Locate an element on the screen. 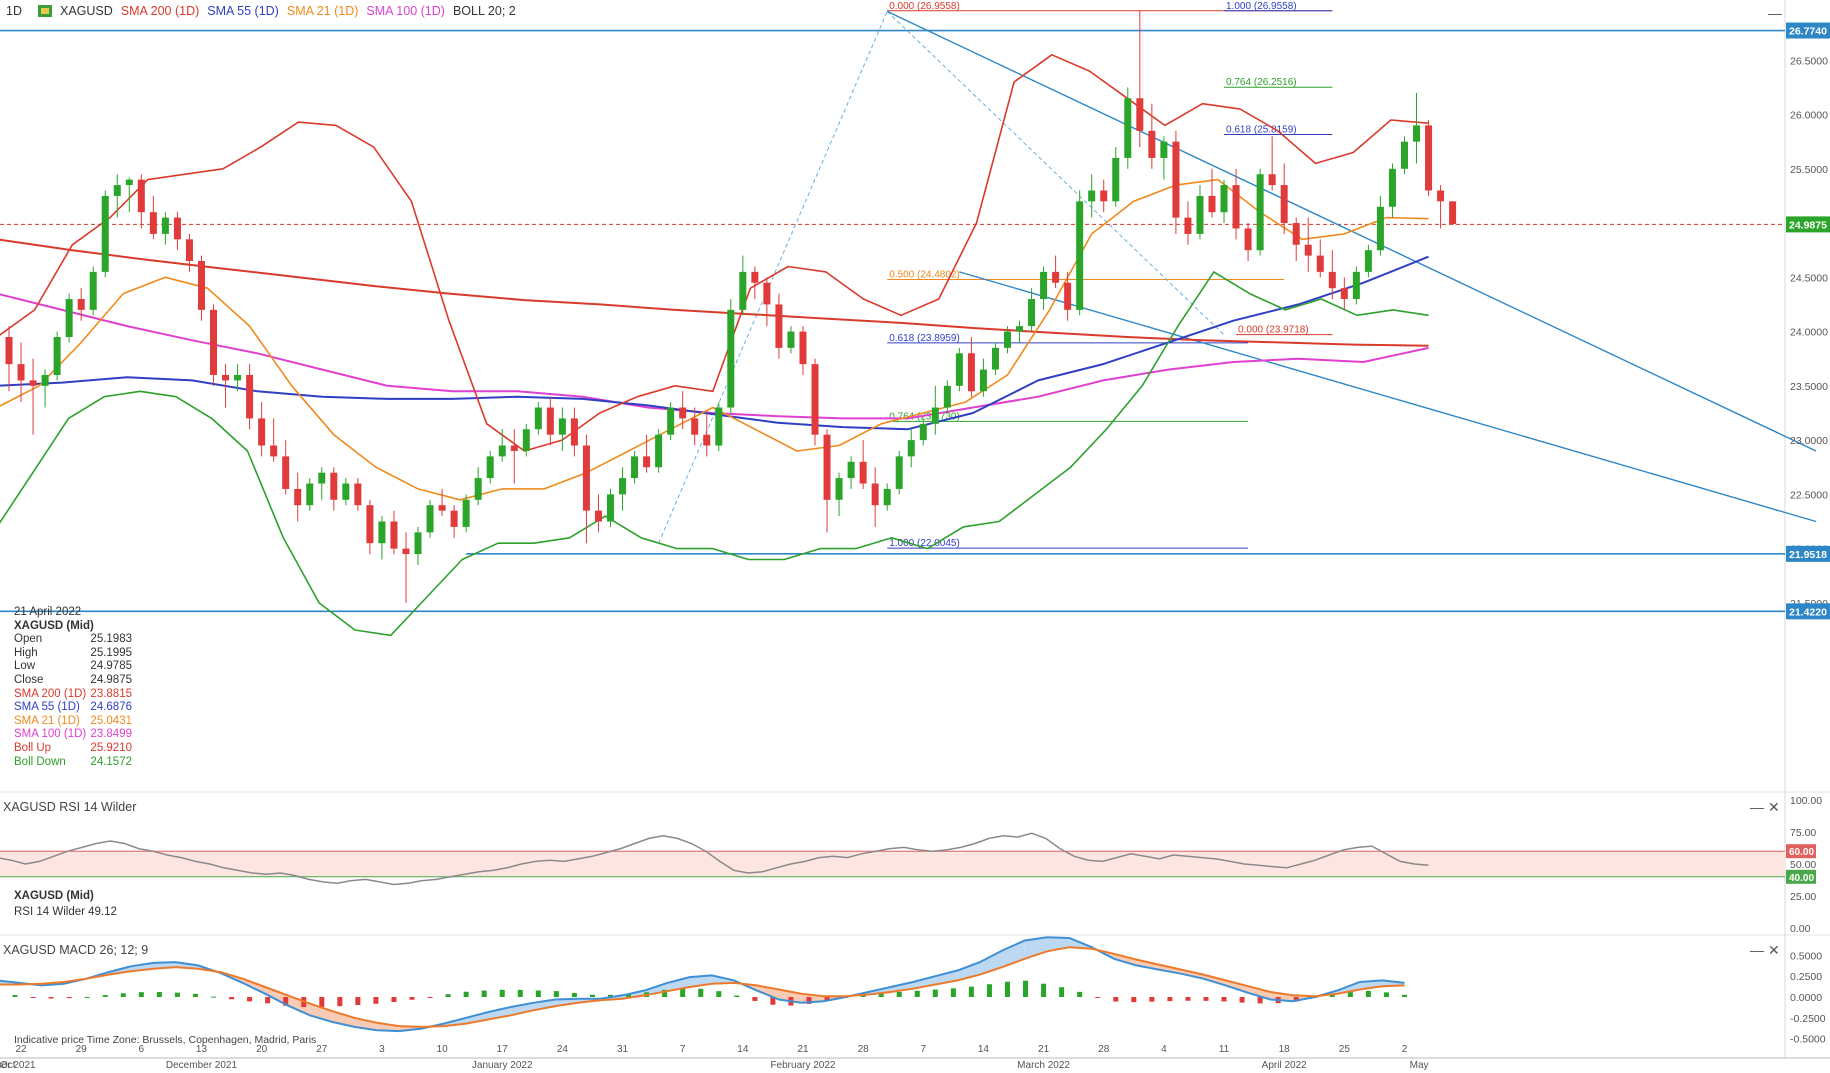 The width and height of the screenshot is (1830, 1073). legend-sma55: SMA 55 (1D) is located at coordinates (243, 11).